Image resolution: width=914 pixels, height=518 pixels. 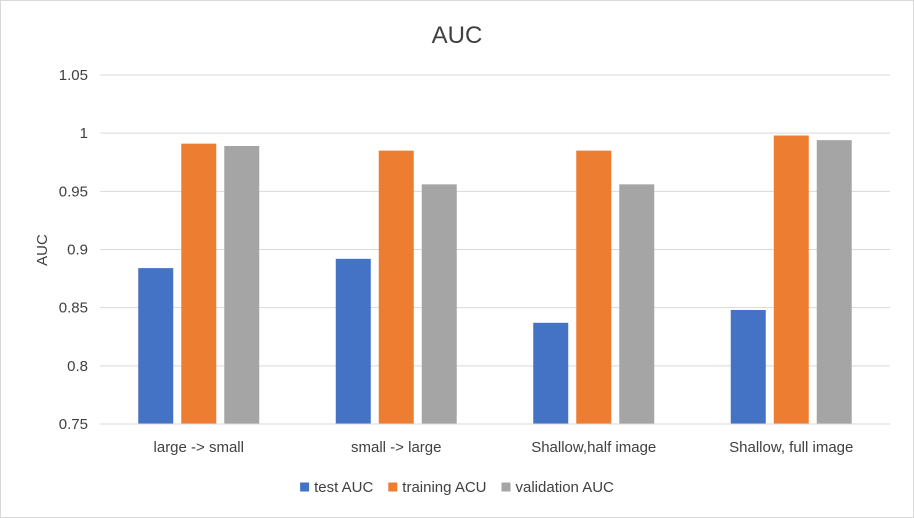 What do you see at coordinates (77, 366) in the screenshot?
I see `y-tick-label: 0.8` at bounding box center [77, 366].